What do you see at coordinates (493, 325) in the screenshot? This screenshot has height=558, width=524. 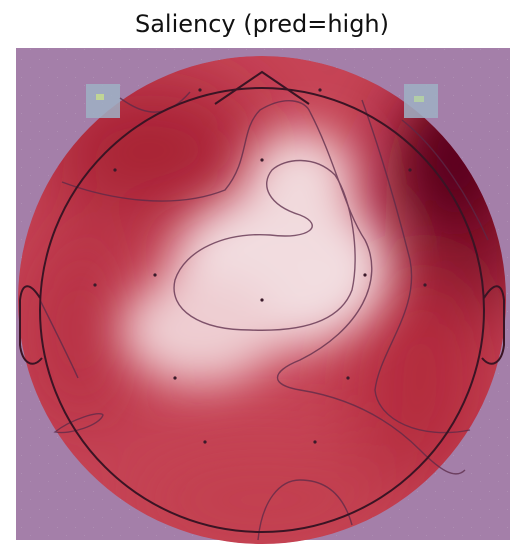 I see `right-ear` at bounding box center [493, 325].